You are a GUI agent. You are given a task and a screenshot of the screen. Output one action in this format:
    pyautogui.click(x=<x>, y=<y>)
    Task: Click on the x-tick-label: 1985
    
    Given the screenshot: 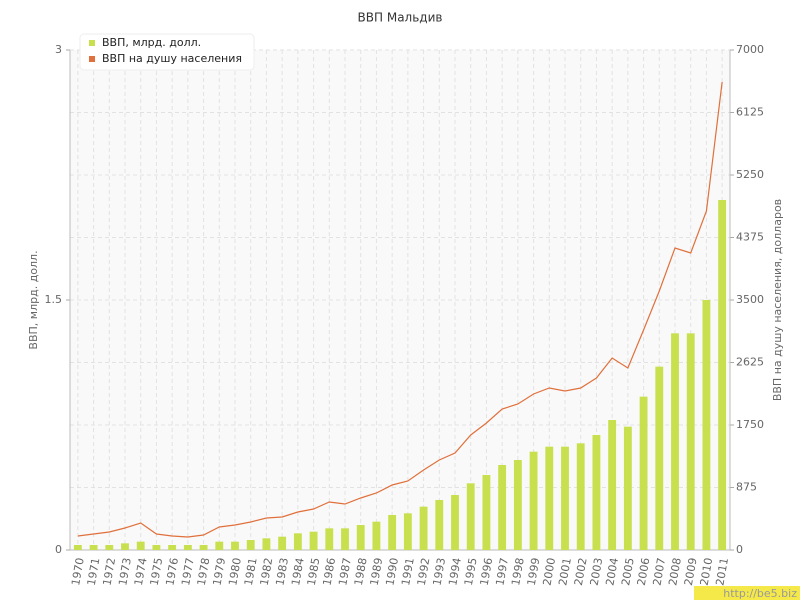 What is the action you would take?
    pyautogui.click(x=314, y=572)
    